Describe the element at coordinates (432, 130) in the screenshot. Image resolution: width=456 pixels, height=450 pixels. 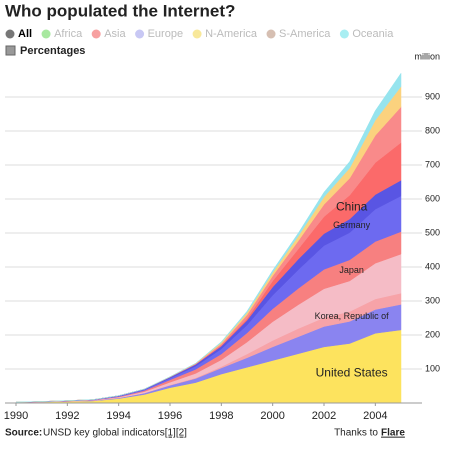
I see `y-tick-label: 800` at that location.